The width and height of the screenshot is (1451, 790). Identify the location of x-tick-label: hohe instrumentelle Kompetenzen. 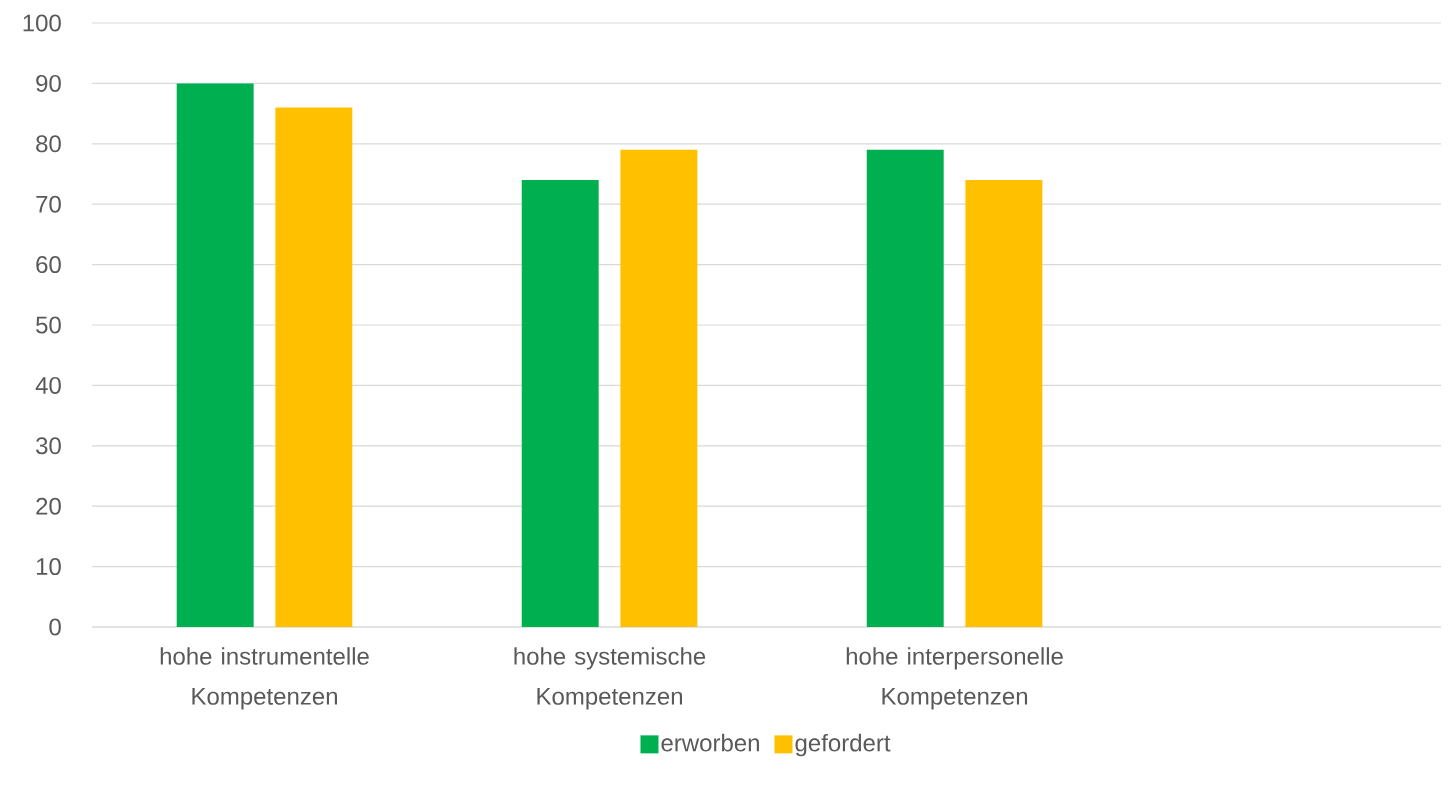
(264, 678).